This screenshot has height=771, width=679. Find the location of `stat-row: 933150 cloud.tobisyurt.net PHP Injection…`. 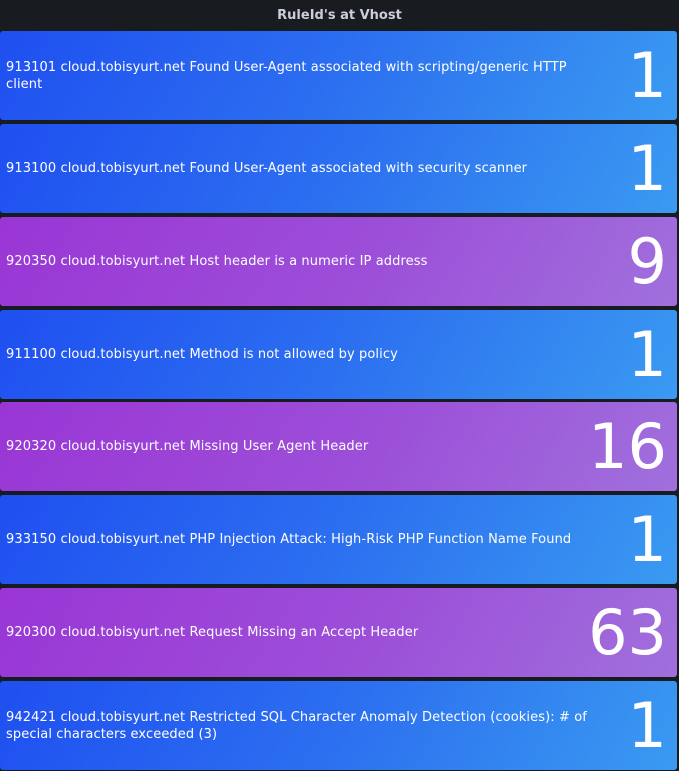

stat-row: 933150 cloud.tobisyurt.net PHP Injection… is located at coordinates (338, 539).